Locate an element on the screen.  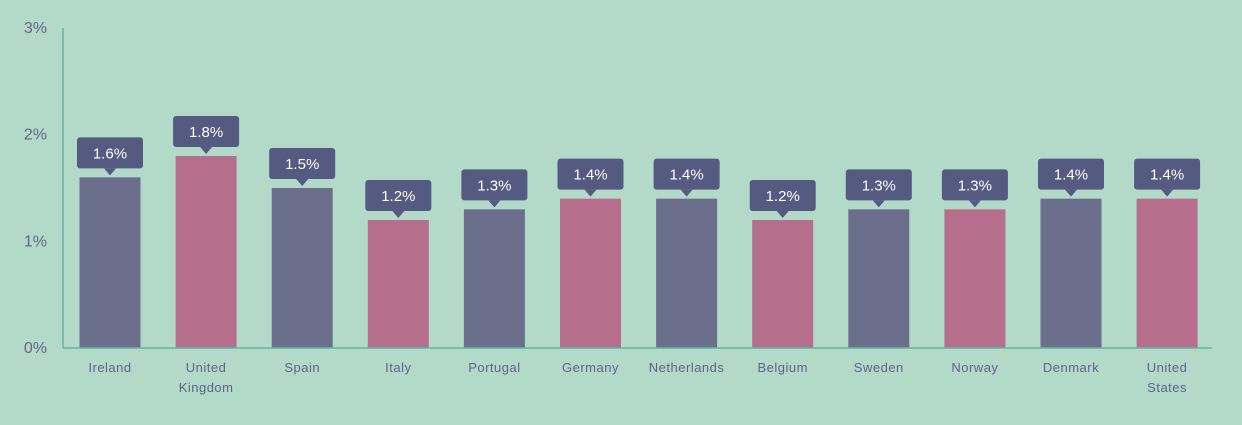
x-tick-label: Portugal is located at coordinates (494, 367).